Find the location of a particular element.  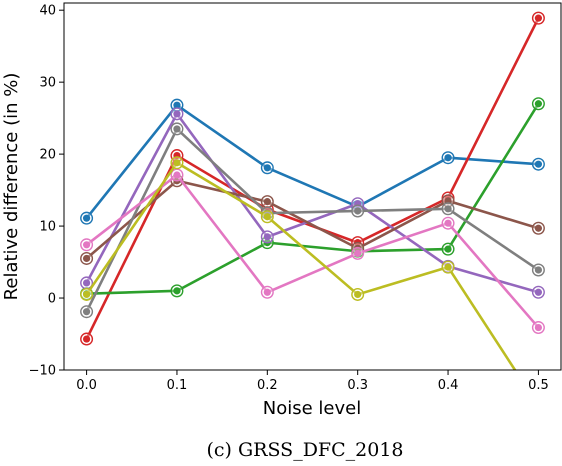

y-tick-label: 40 is located at coordinates (47, 11).